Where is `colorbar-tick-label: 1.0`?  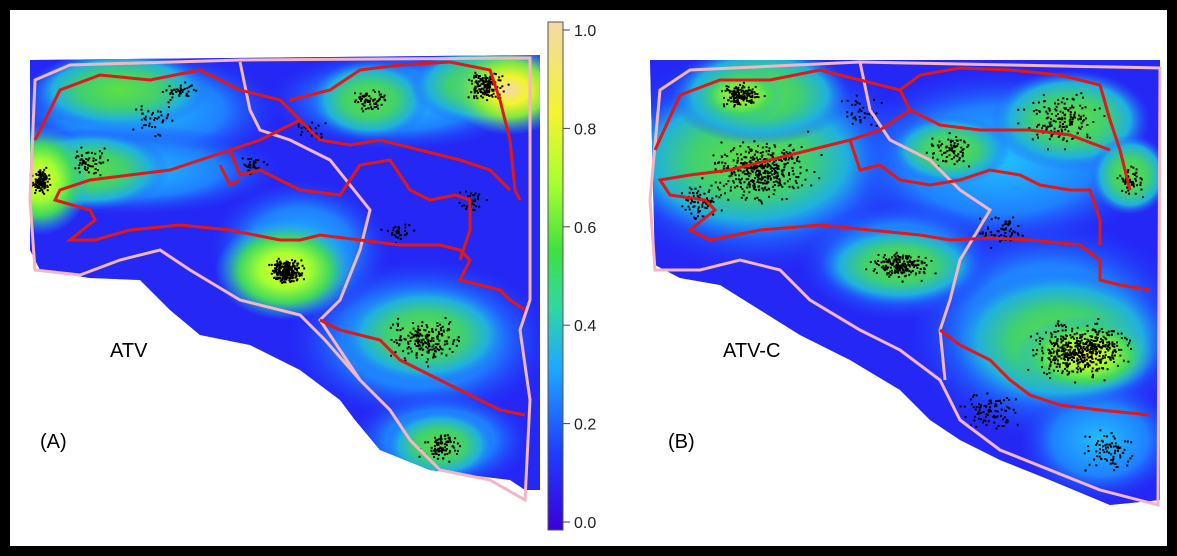 colorbar-tick-label: 1.0 is located at coordinates (585, 31).